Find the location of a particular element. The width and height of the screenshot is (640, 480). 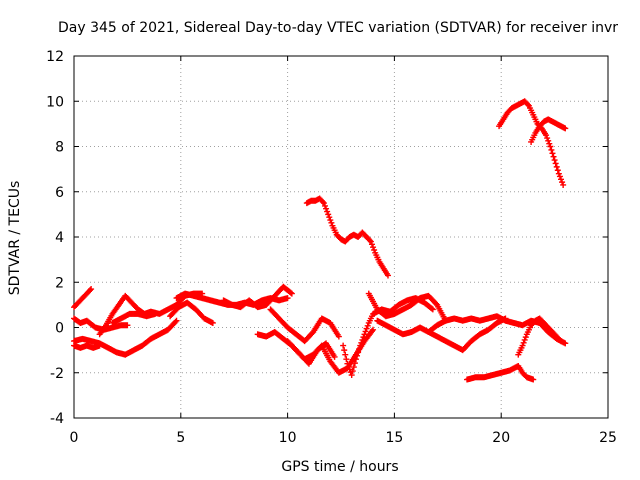

y-tick-label: 12 is located at coordinates (55, 57).